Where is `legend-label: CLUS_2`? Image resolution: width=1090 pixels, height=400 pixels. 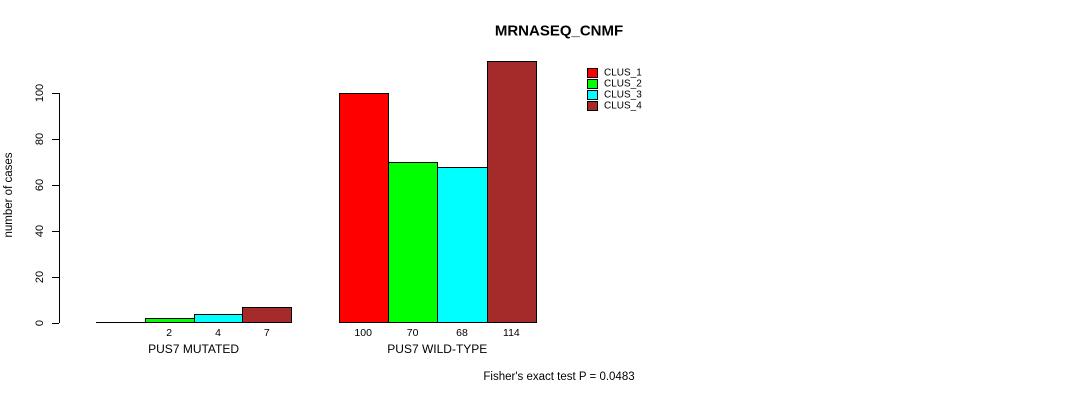
legend-label: CLUS_2 is located at coordinates (623, 84).